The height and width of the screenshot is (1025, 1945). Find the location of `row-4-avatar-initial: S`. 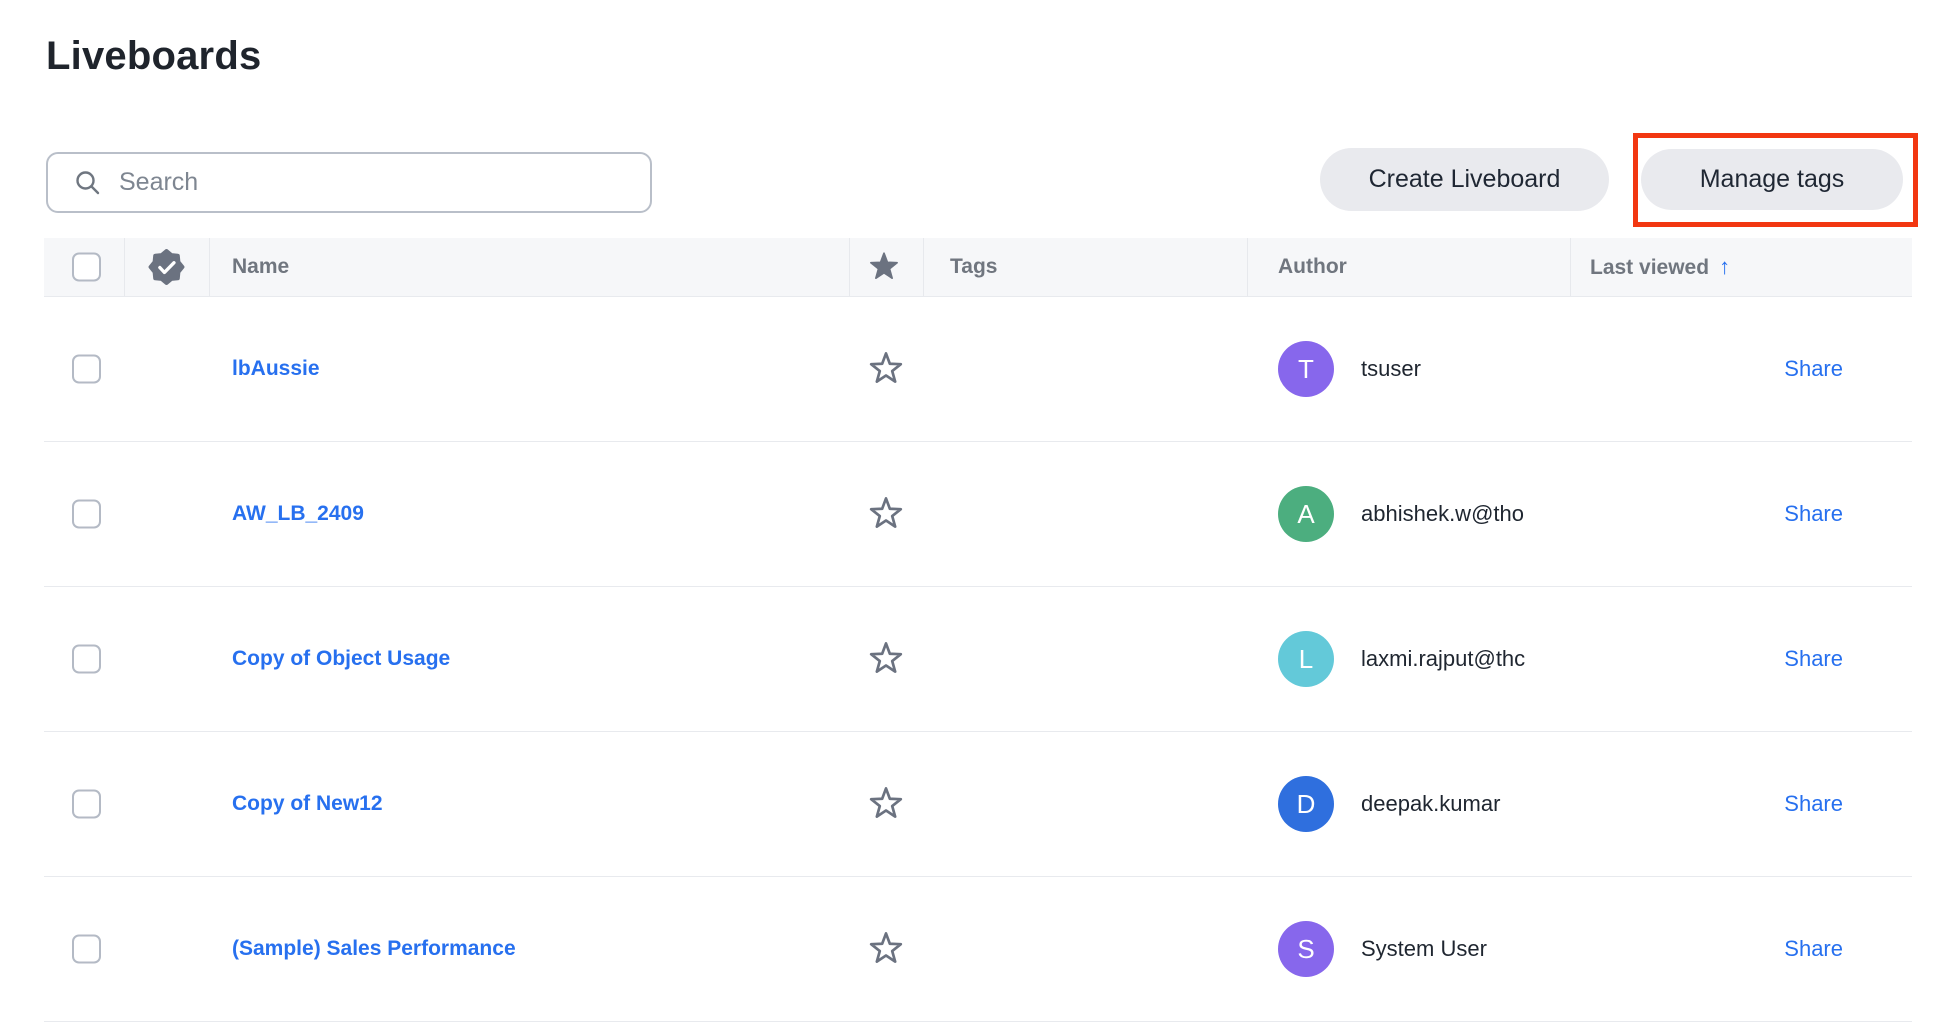

row-4-avatar-initial: S is located at coordinates (1306, 948).